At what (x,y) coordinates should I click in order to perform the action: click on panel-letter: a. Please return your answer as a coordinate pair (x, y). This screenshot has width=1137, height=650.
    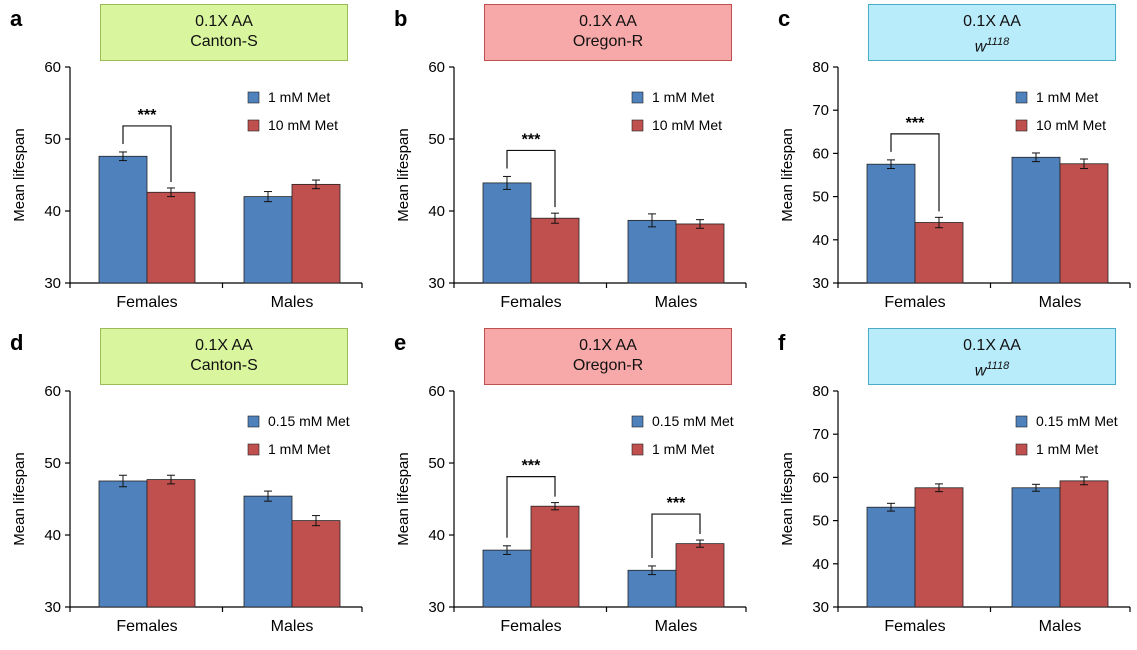
    Looking at the image, I should click on (16, 18).